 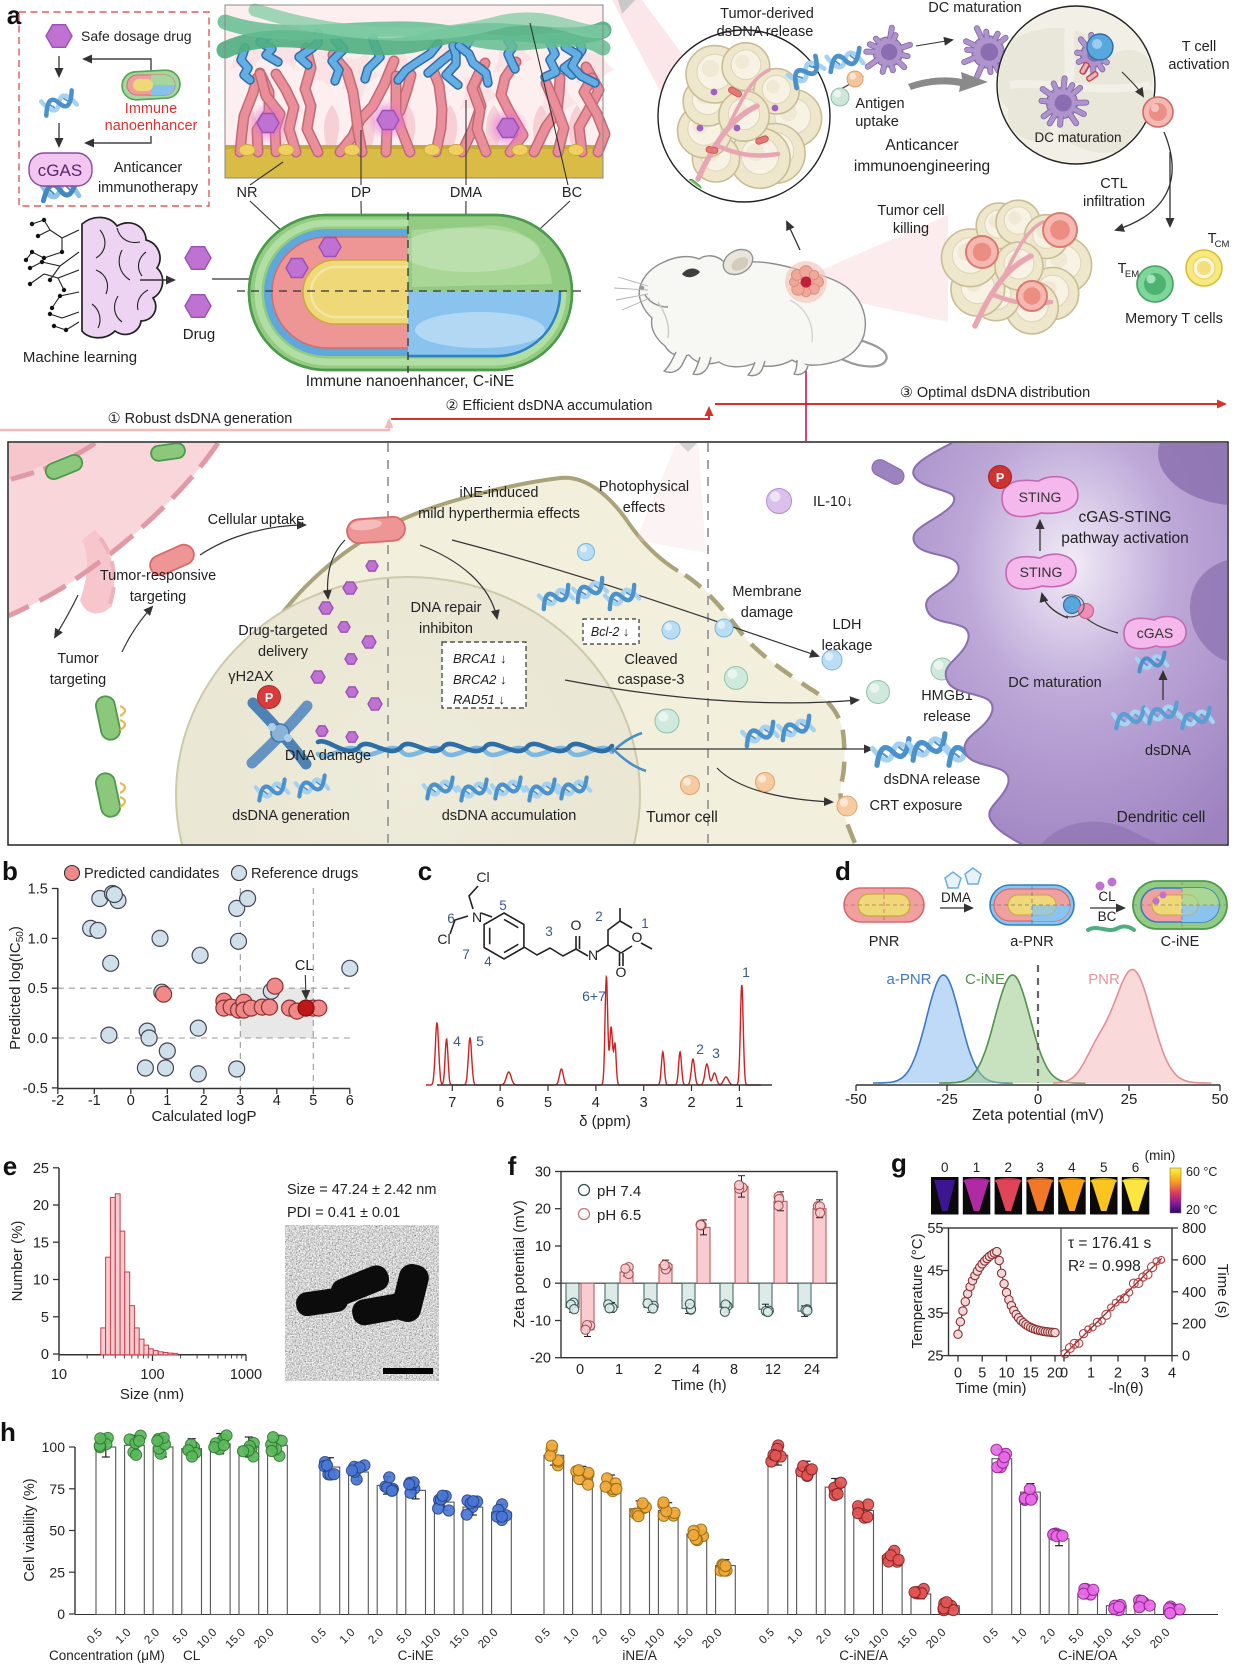 What do you see at coordinates (94, 1101) in the screenshot?
I see `svg-text: -1` at bounding box center [94, 1101].